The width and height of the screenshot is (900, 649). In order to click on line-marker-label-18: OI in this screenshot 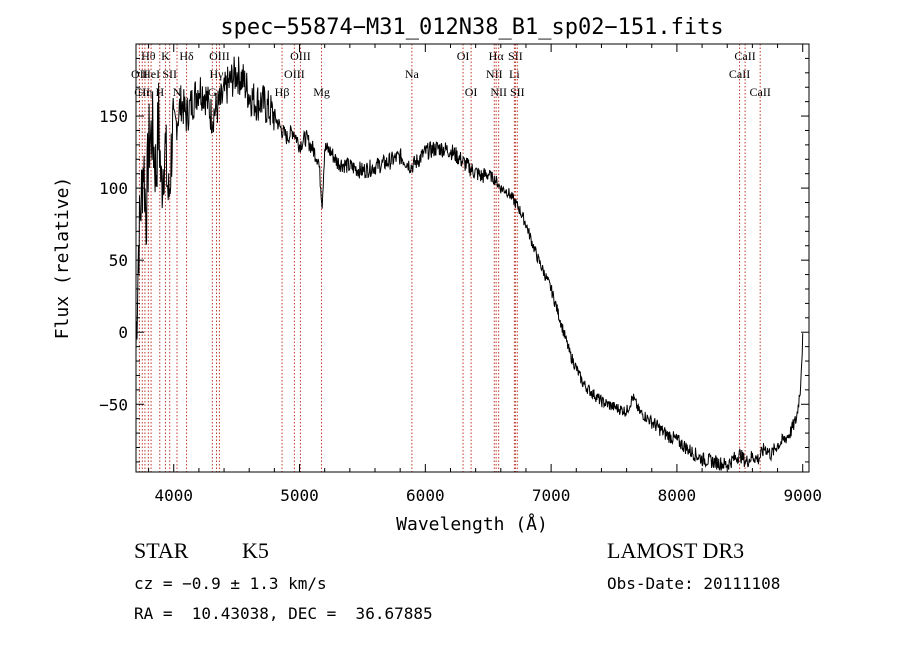, I will do `click(463, 56)`.